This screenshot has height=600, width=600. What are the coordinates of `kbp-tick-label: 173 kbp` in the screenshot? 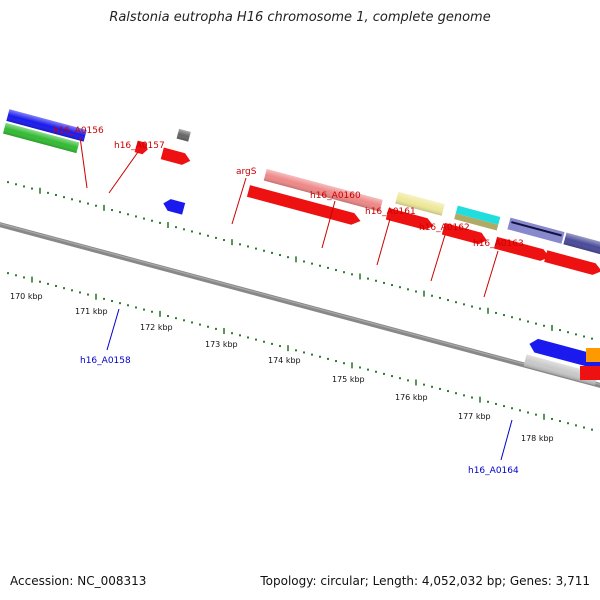 It's located at (221, 344).